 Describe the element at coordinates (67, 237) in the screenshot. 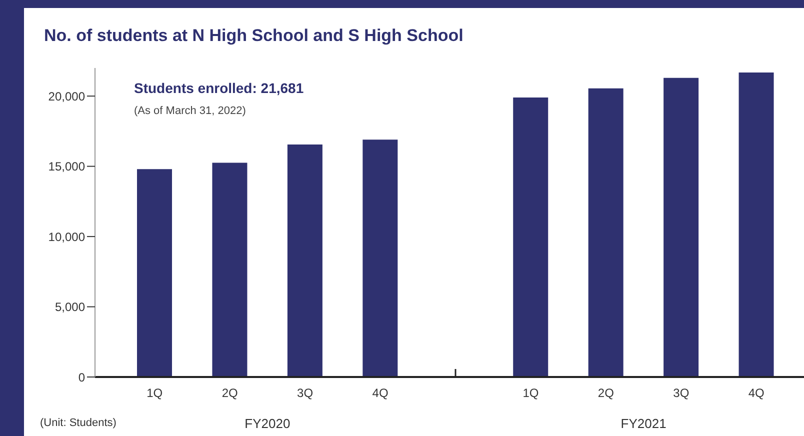

I see `y-tick-label: 10,000` at that location.